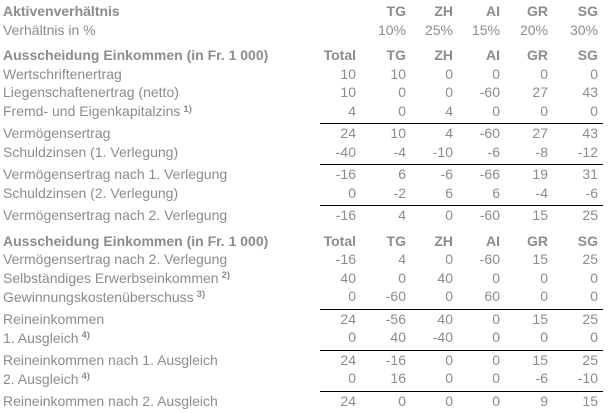 Image resolution: width=610 pixels, height=413 pixels. What do you see at coordinates (340, 30) in the screenshot?
I see `cell-value` at bounding box center [340, 30].